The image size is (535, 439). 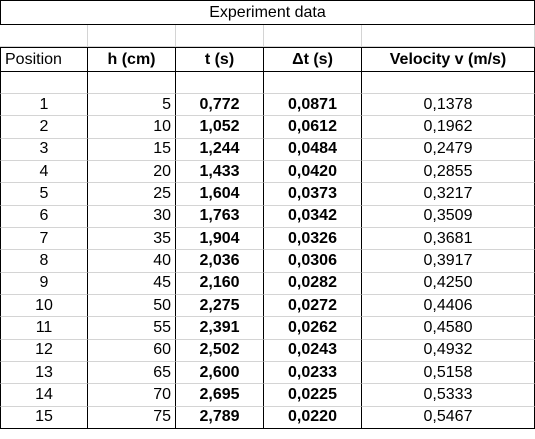 I want to click on cell-position: 1, so click(x=44, y=105).